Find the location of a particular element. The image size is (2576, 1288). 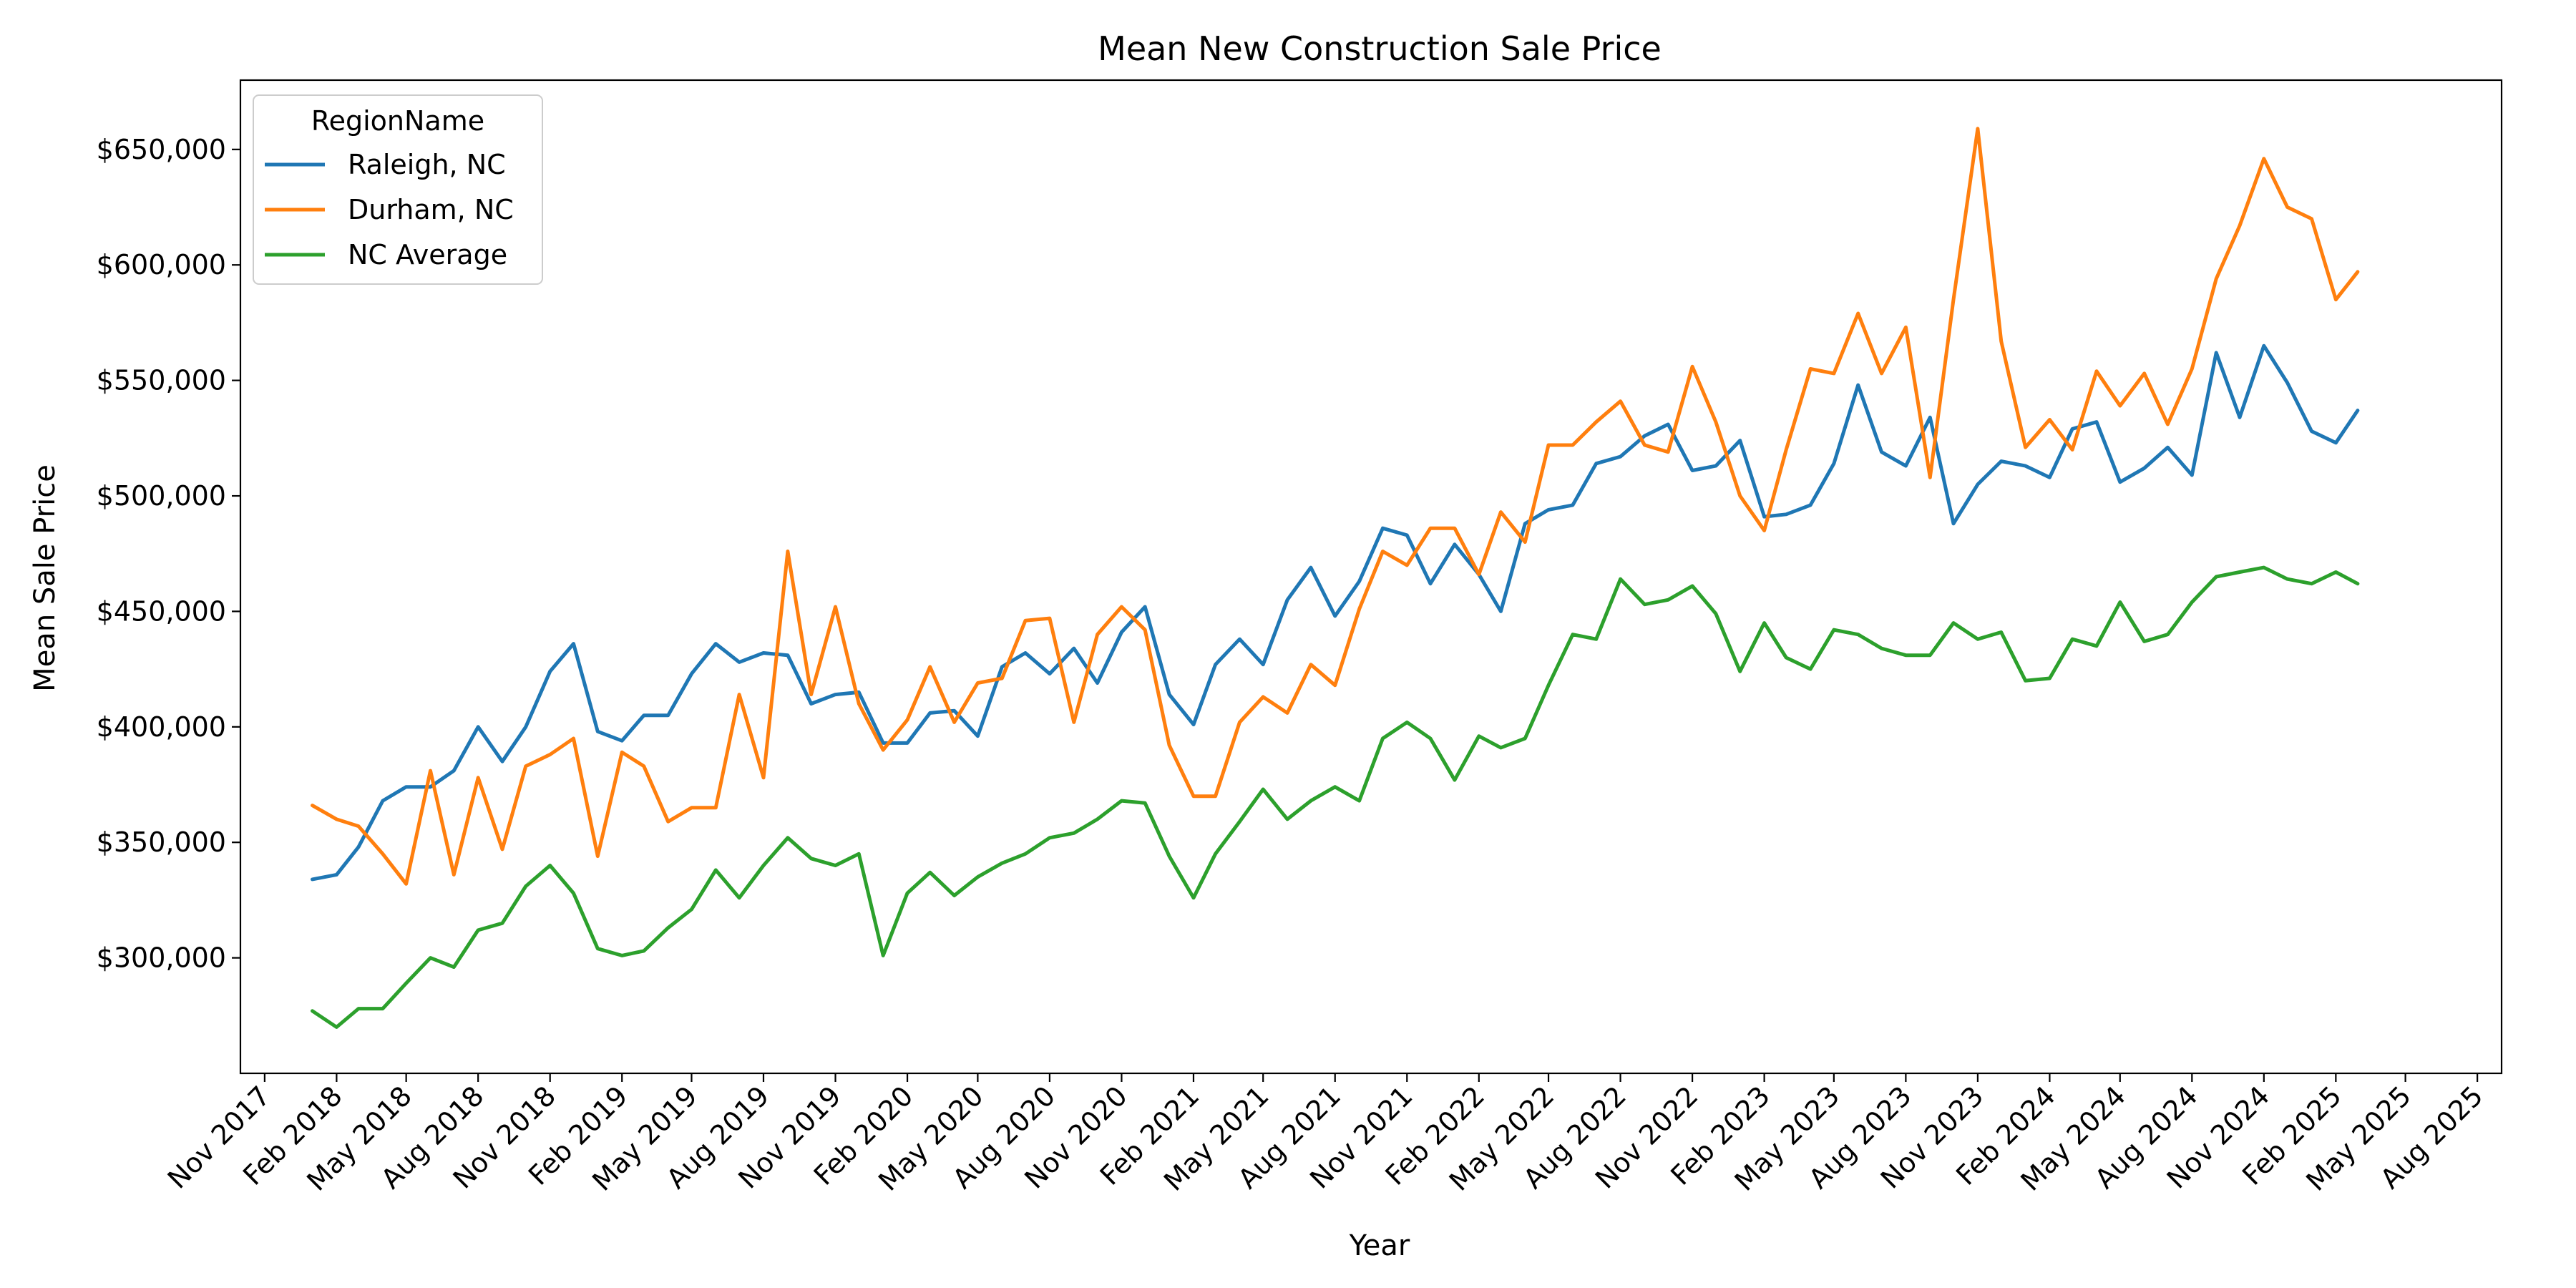

y-tick-label: $600,000 is located at coordinates (161, 264).